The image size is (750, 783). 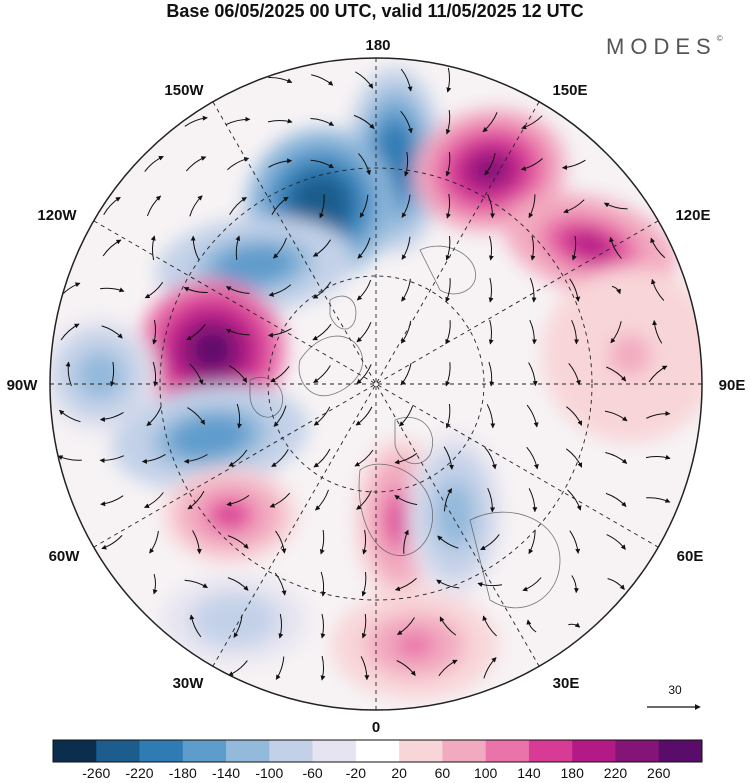 What do you see at coordinates (377, 45) in the screenshot?
I see `lon-label-180: 180` at bounding box center [377, 45].